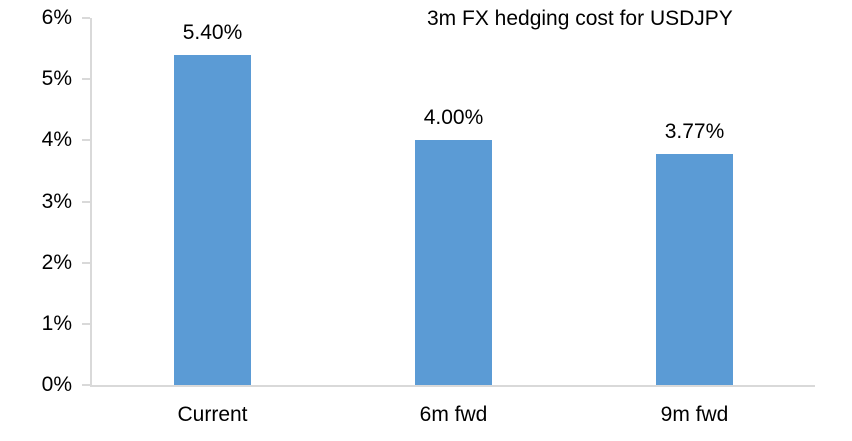 The height and width of the screenshot is (441, 852). I want to click on x-axis-category-label: 9m fwd, so click(694, 414).